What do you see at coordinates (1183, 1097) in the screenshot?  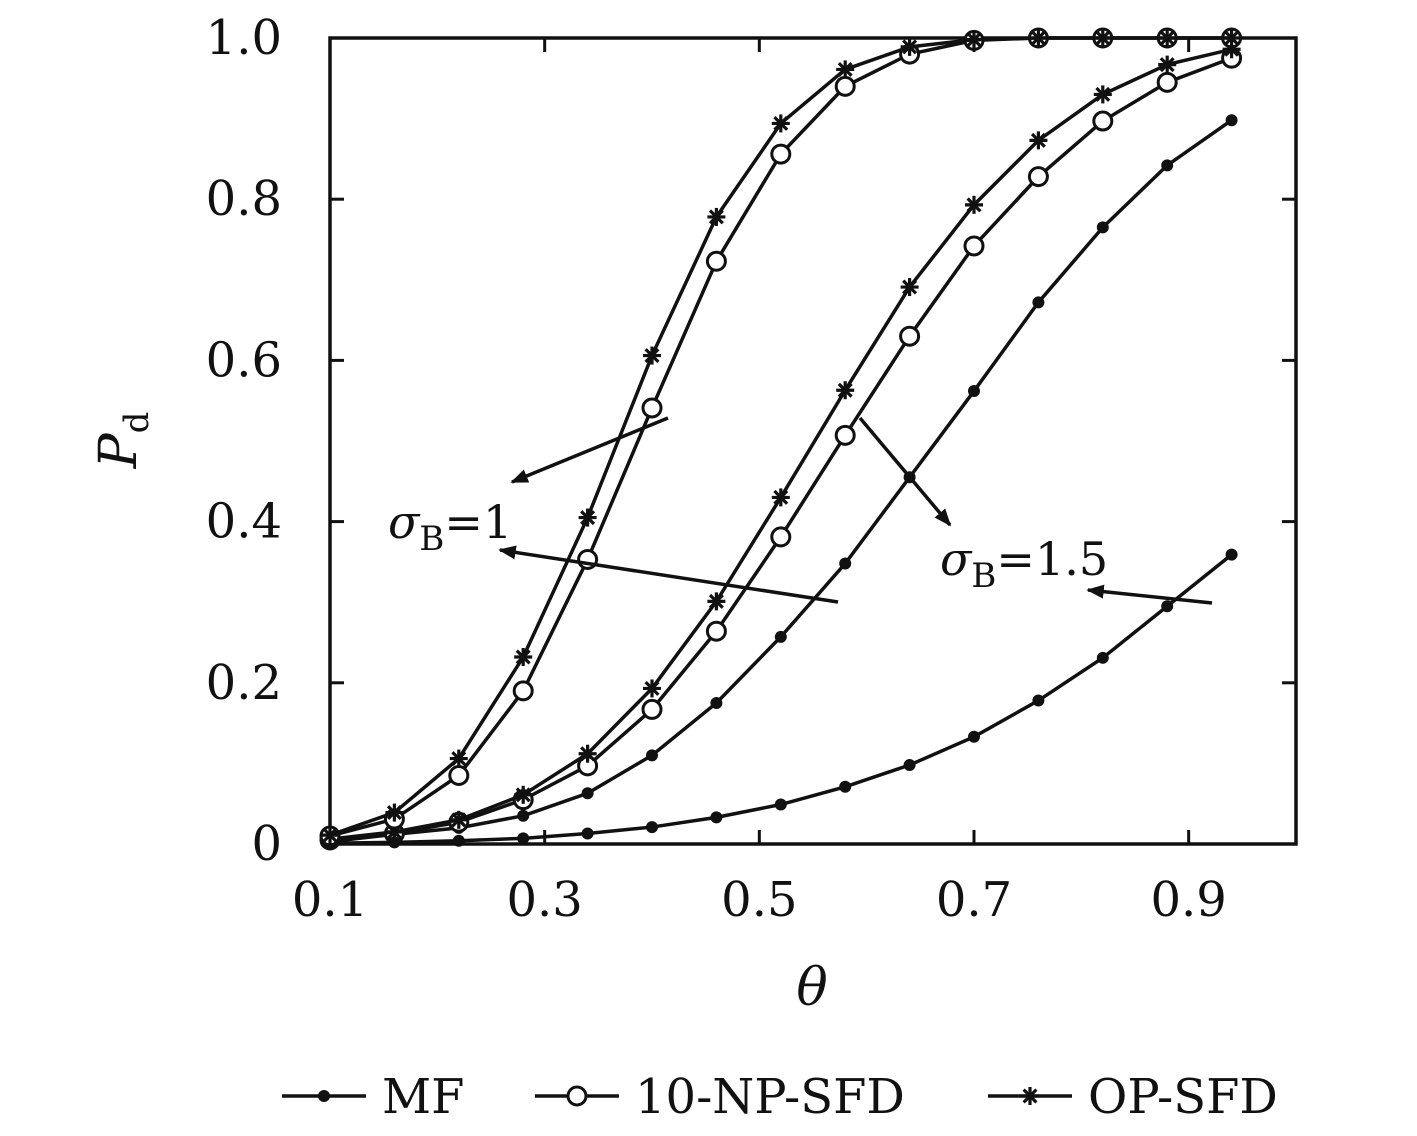 I see `legend-label: OP-SFD` at bounding box center [1183, 1097].